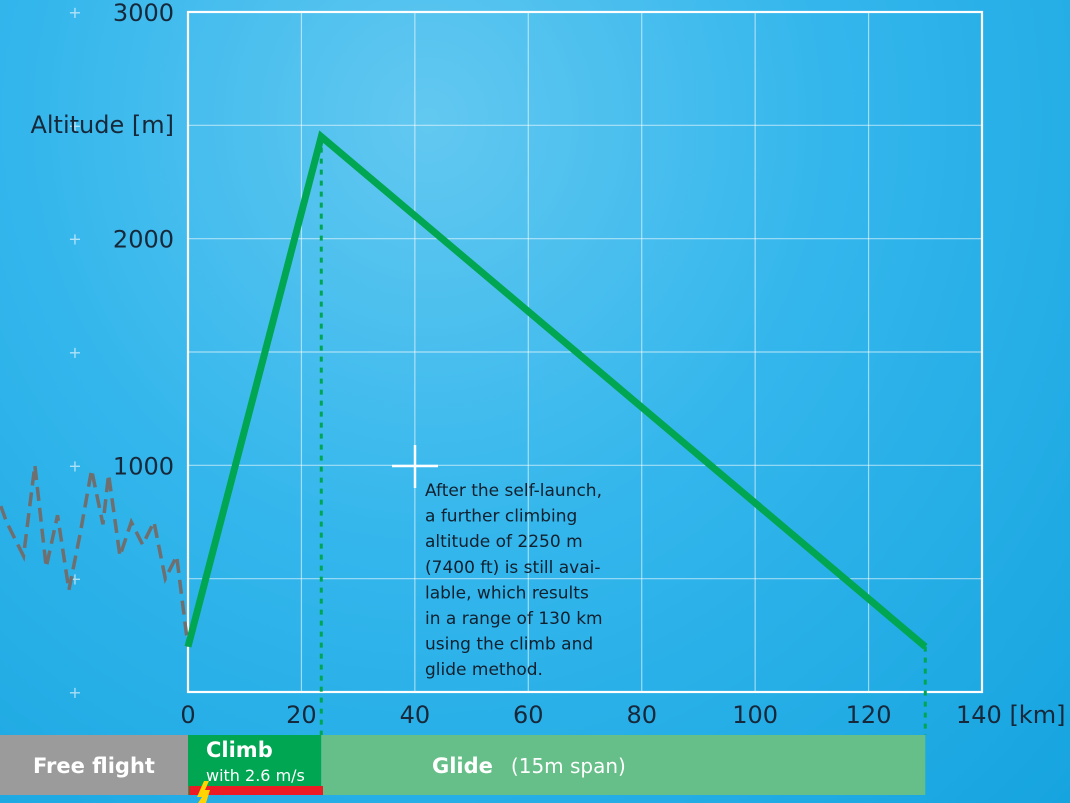  Describe the element at coordinates (255, 775) in the screenshot. I see `phase-band-sublabel: with 2.6 m/s` at that location.